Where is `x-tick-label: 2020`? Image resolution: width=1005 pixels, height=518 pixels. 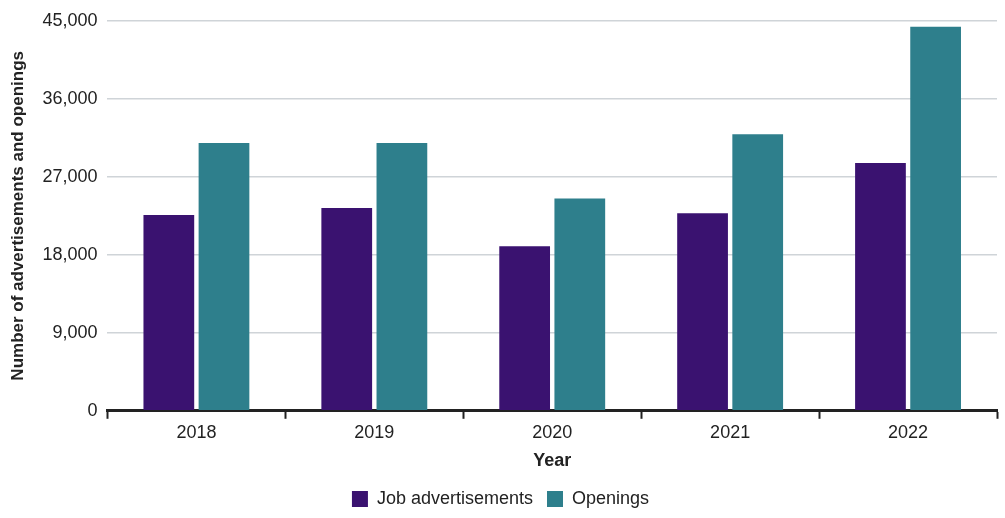
x-tick-label: 2020 is located at coordinates (552, 431).